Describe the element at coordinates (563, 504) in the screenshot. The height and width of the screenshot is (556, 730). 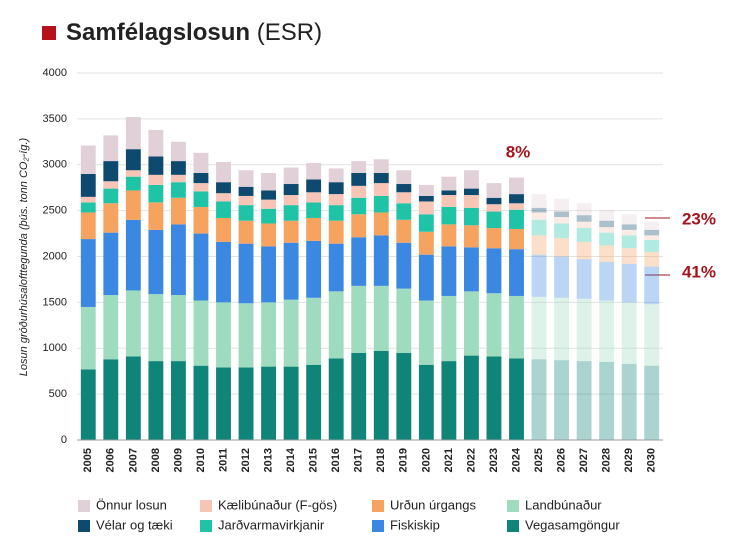
I see `legend-label: Landbúnaður` at that location.